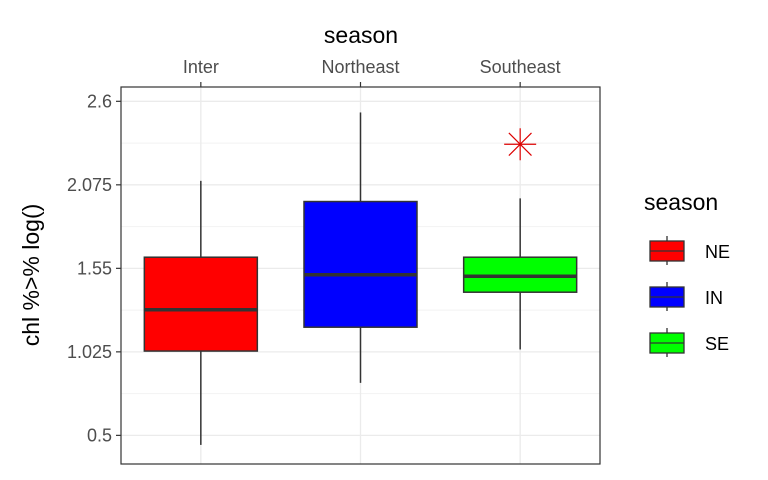 This screenshot has width=768, height=480. I want to click on x-axis: Inter Northeast Southeast, so click(372, 72).